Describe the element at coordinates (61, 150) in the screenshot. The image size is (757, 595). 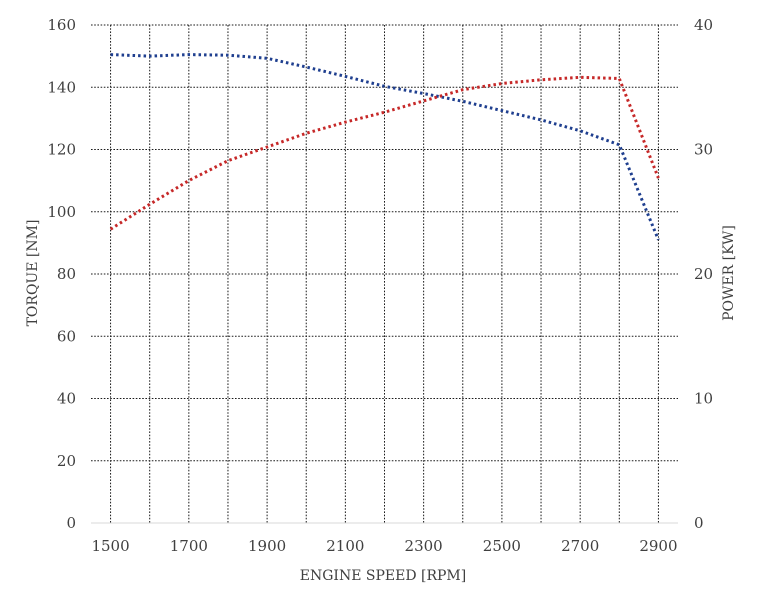
I see `y-left-tick-label: 120` at that location.